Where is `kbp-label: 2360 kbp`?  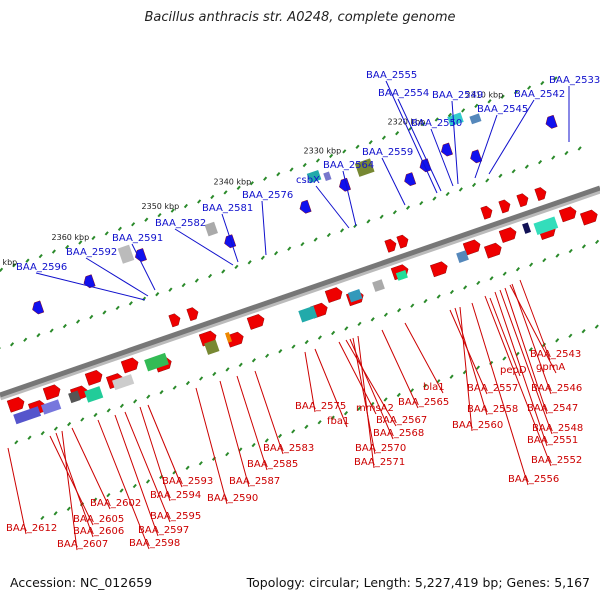 kbp-label: 2360 kbp is located at coordinates (71, 237).